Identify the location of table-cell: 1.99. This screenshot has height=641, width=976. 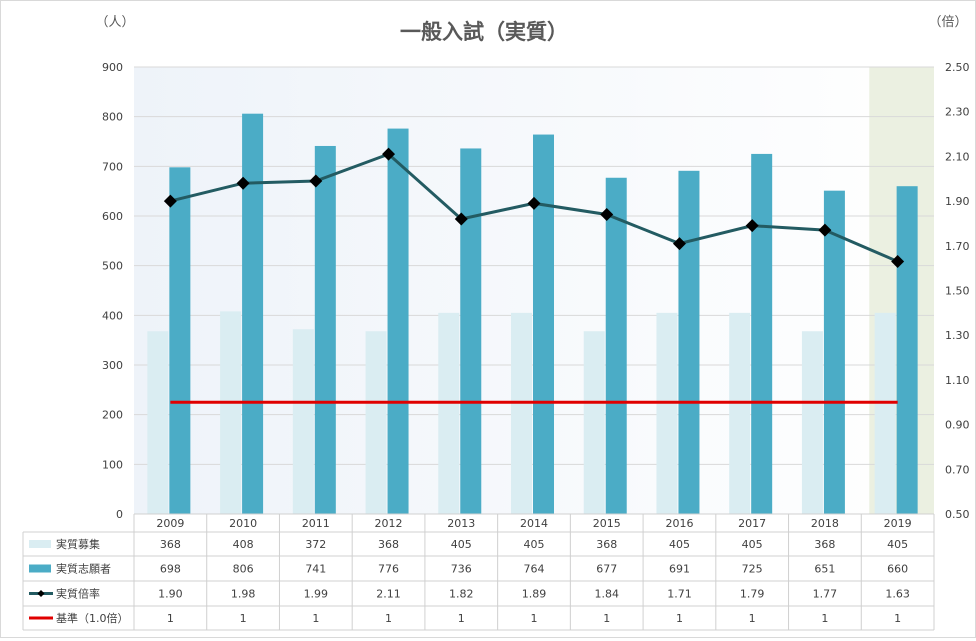
(316, 594).